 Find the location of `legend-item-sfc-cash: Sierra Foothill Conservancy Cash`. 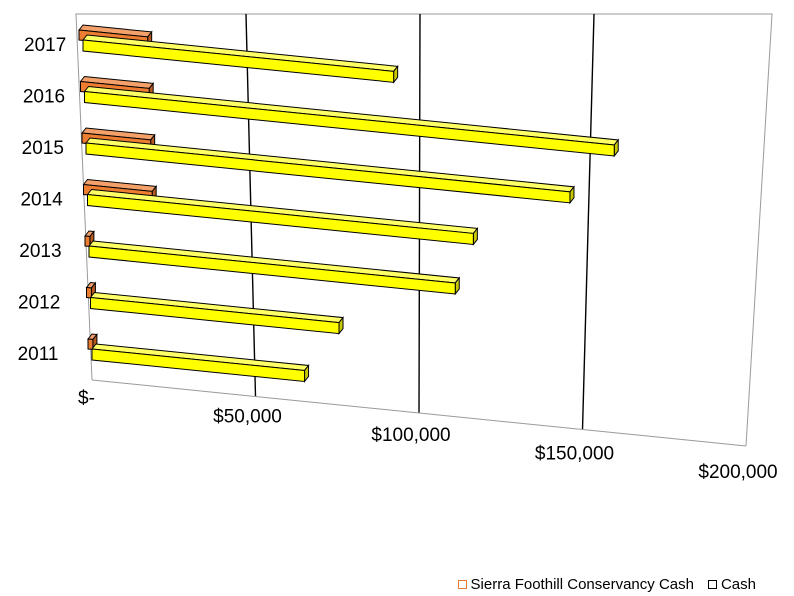

legend-item-sfc-cash: Sierra Foothill Conservancy Cash is located at coordinates (575, 584).